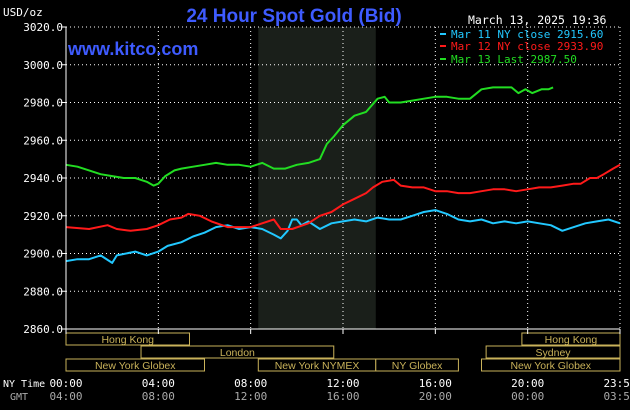  I want to click on ny-time-row-label: NY Time, so click(24, 384).